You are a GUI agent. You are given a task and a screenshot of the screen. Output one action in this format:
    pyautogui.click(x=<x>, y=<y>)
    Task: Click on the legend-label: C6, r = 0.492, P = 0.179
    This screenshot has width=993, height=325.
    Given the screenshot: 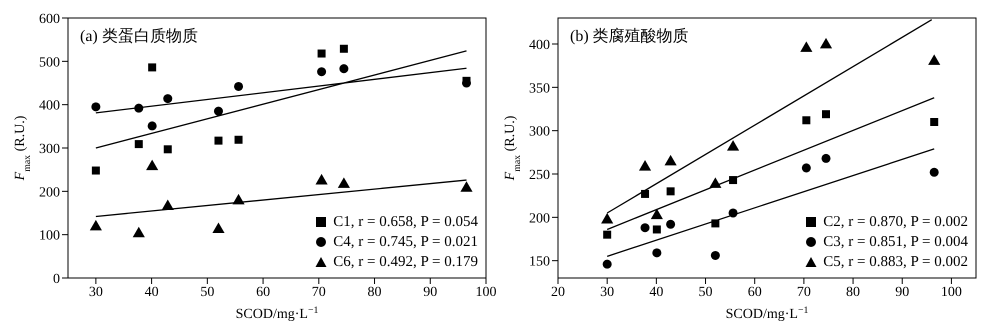 What is the action you would take?
    pyautogui.click(x=405, y=262)
    